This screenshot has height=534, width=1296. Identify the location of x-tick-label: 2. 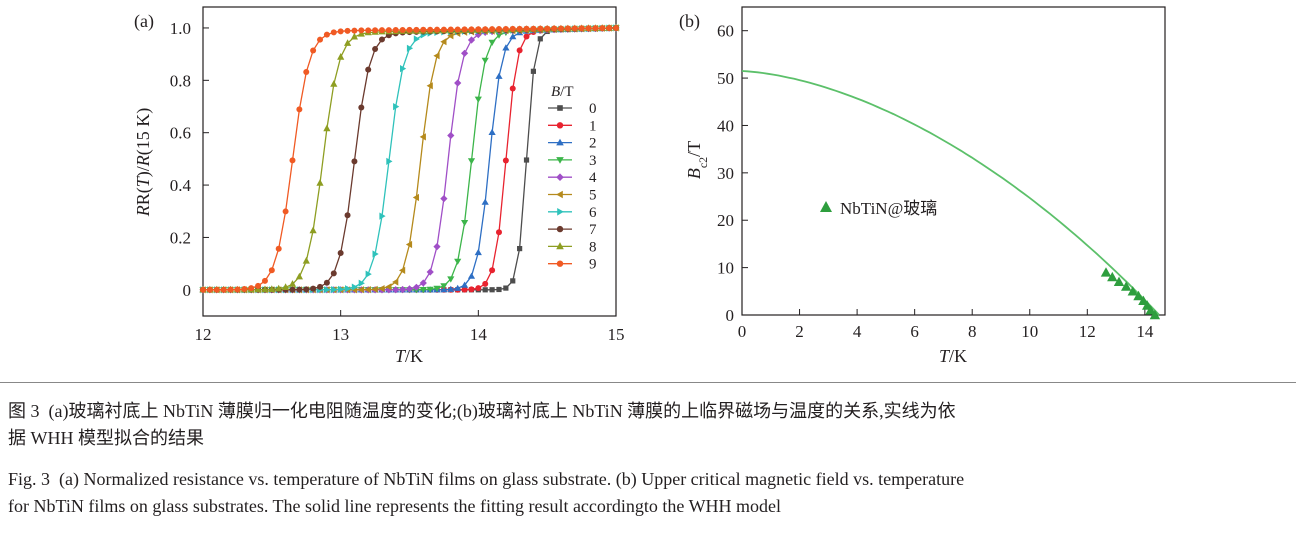
(799, 331).